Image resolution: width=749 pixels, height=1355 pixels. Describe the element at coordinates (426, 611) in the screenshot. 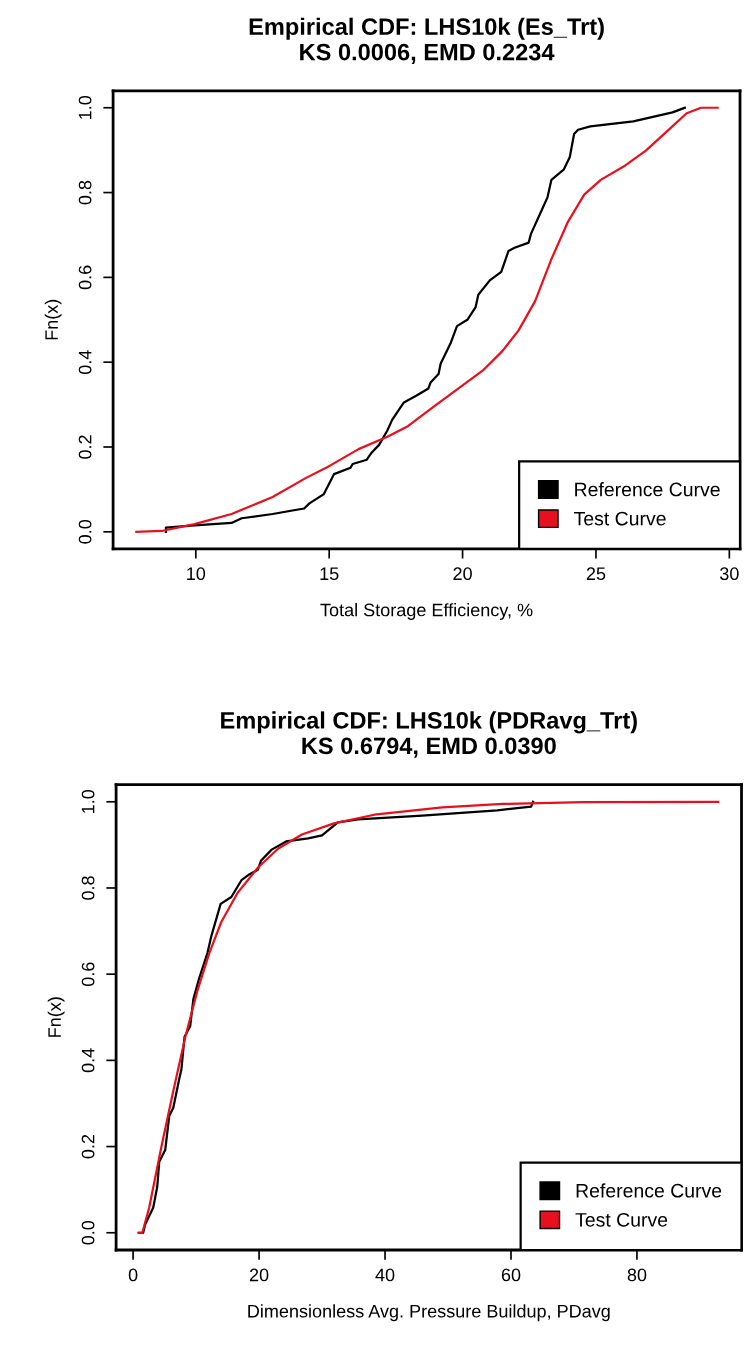

I see `x-axis-title: Total Storage Efficiency, %` at that location.